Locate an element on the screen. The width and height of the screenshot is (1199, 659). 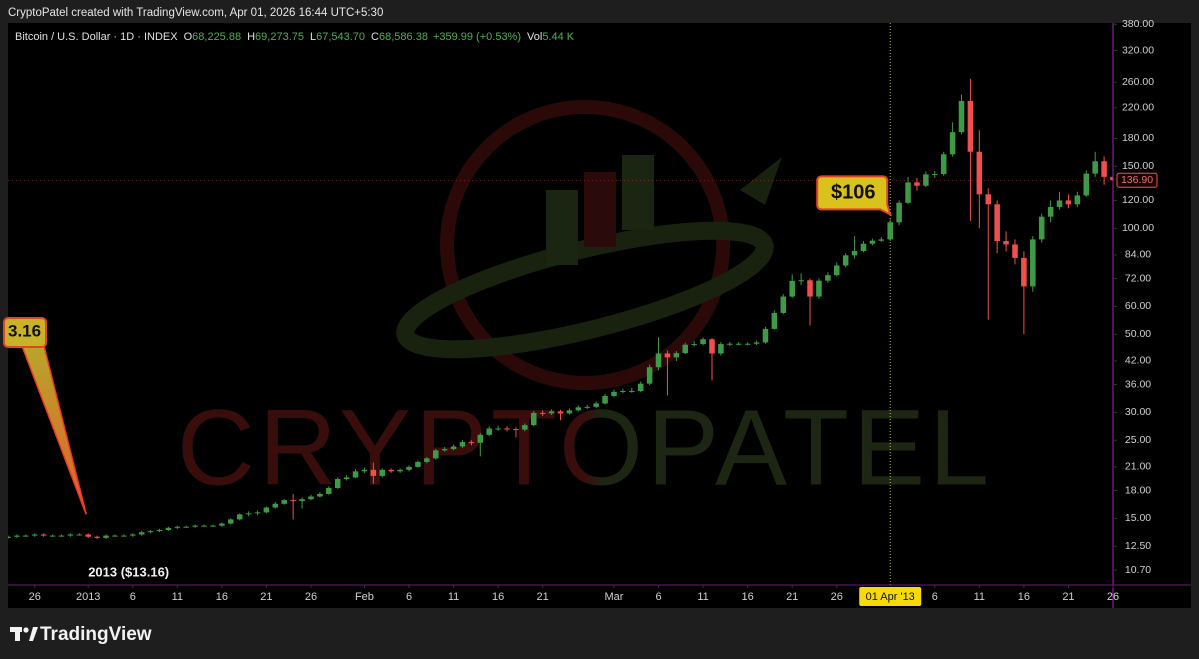
y-tick-label: 18.00 is located at coordinates (1138, 490).